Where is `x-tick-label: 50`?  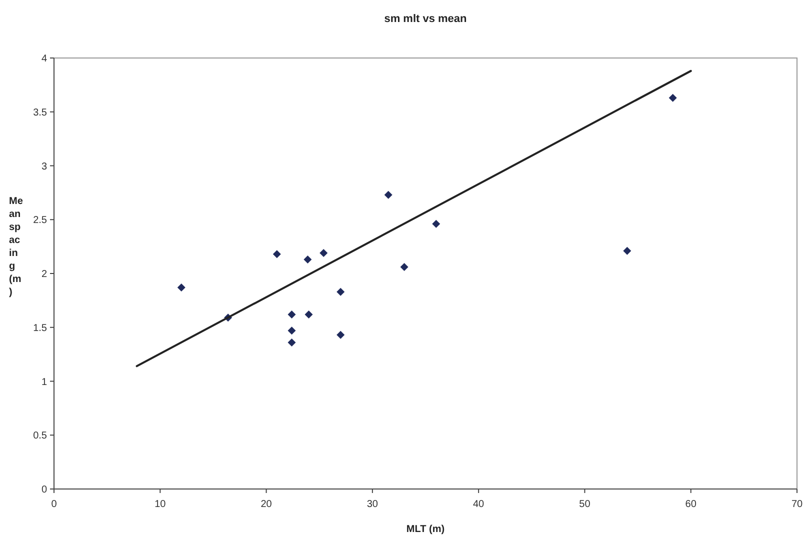
x-tick-label: 50 is located at coordinates (585, 504).